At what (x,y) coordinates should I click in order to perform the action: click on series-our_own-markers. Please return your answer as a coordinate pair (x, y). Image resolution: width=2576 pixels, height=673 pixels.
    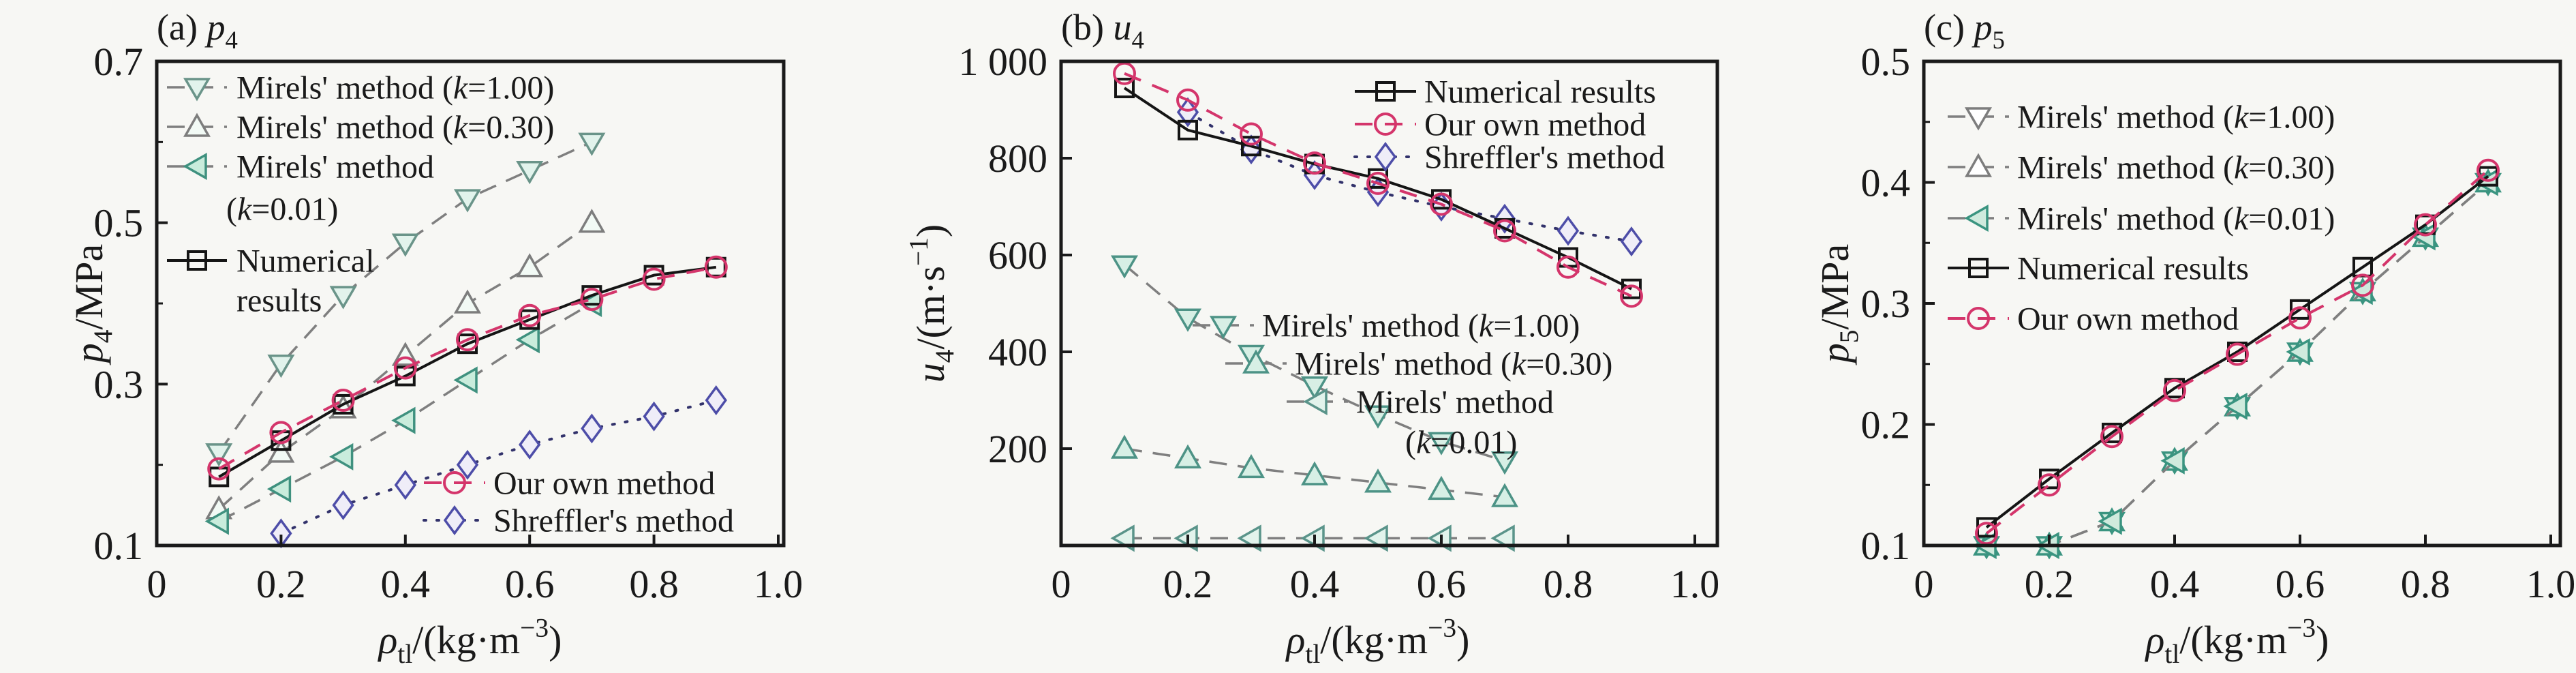
    Looking at the image, I should click on (2237, 351).